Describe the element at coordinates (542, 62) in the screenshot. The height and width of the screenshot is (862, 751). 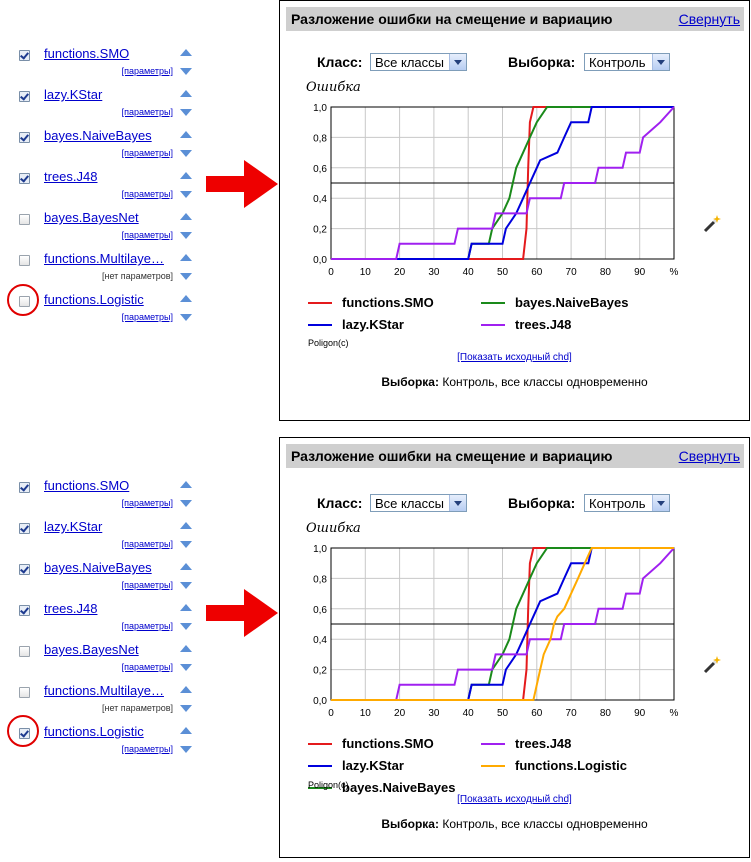
I see `sample-label: Выборка:` at that location.